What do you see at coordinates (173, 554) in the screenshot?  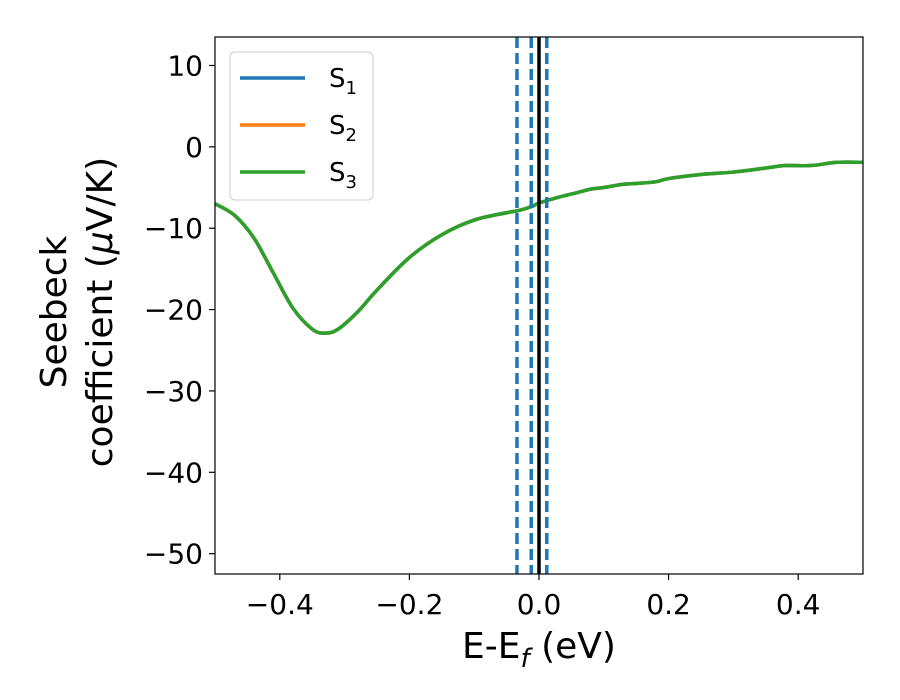 I see `y-tick-label: −50` at bounding box center [173, 554].